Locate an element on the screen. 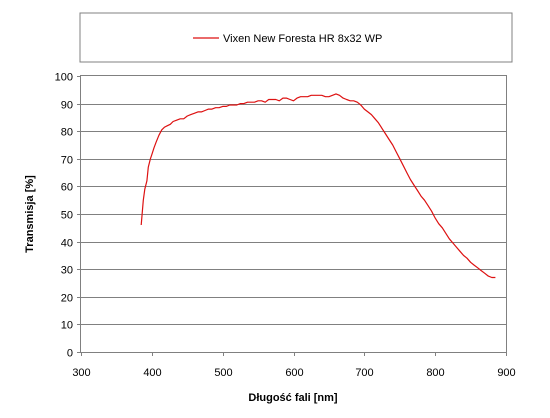 The image size is (550, 418). x-tick-label-300: 300 is located at coordinates (81, 373).